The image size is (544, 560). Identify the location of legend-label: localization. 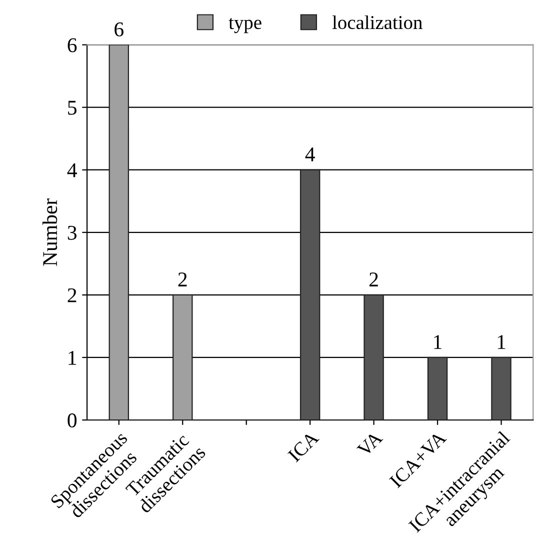
(377, 22).